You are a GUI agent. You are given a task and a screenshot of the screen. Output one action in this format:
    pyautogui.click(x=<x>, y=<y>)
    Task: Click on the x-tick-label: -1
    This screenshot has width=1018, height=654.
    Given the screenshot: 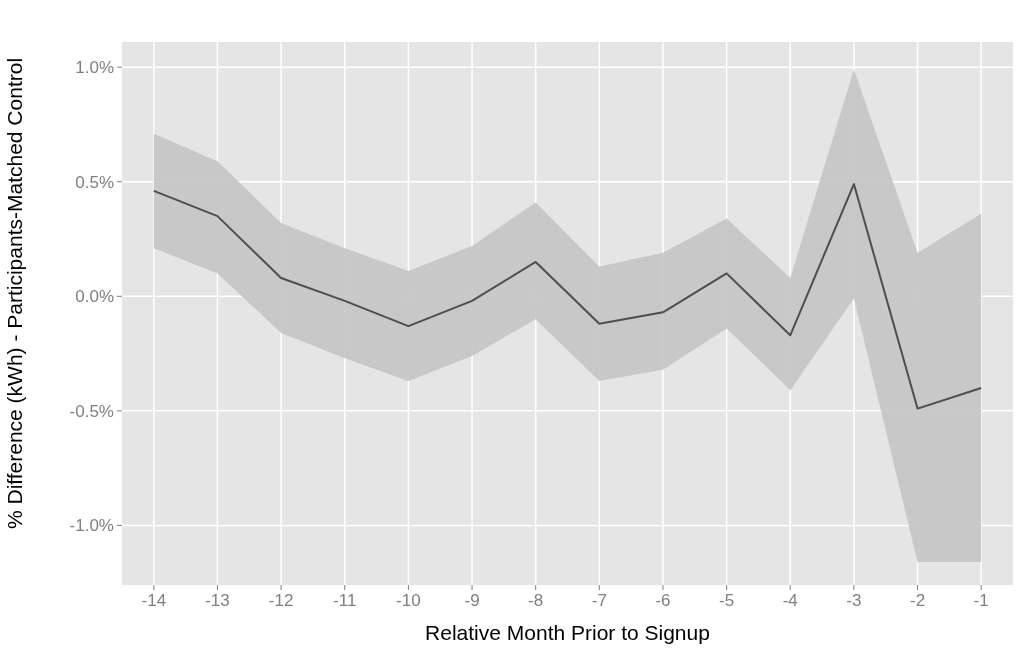 What is the action you would take?
    pyautogui.click(x=981, y=600)
    